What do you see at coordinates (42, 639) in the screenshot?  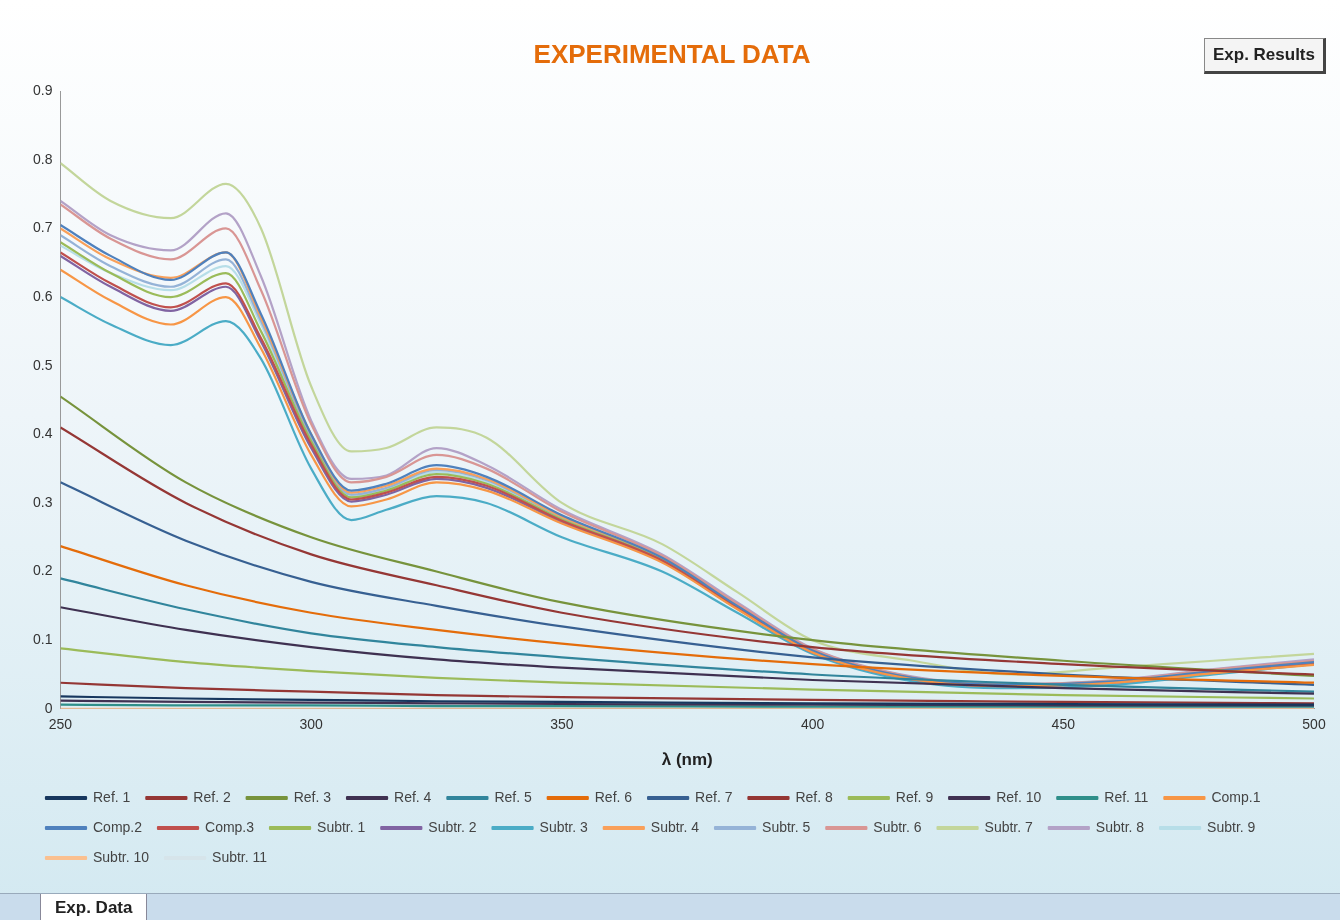 I see `y-tick-label: 0.1` at bounding box center [42, 639].